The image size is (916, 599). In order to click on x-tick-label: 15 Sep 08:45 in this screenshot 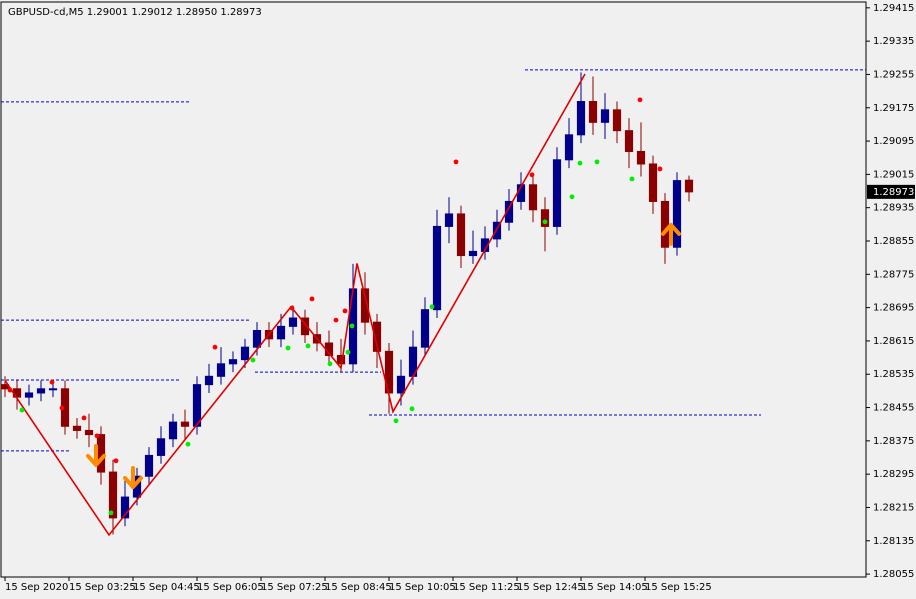, I will do `click(358, 587)`.